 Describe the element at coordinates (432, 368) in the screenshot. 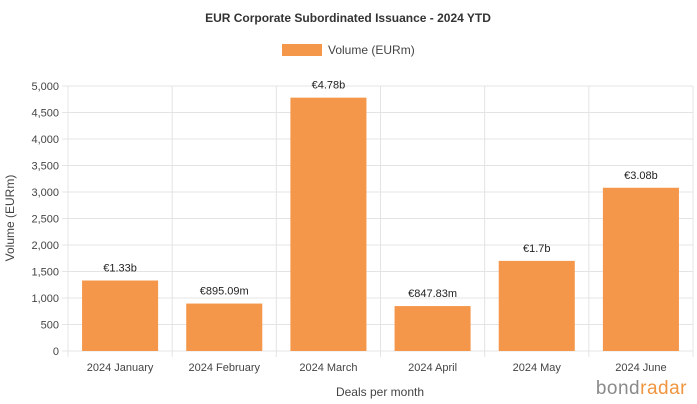

I see `x-tick-label: 2024 April` at that location.